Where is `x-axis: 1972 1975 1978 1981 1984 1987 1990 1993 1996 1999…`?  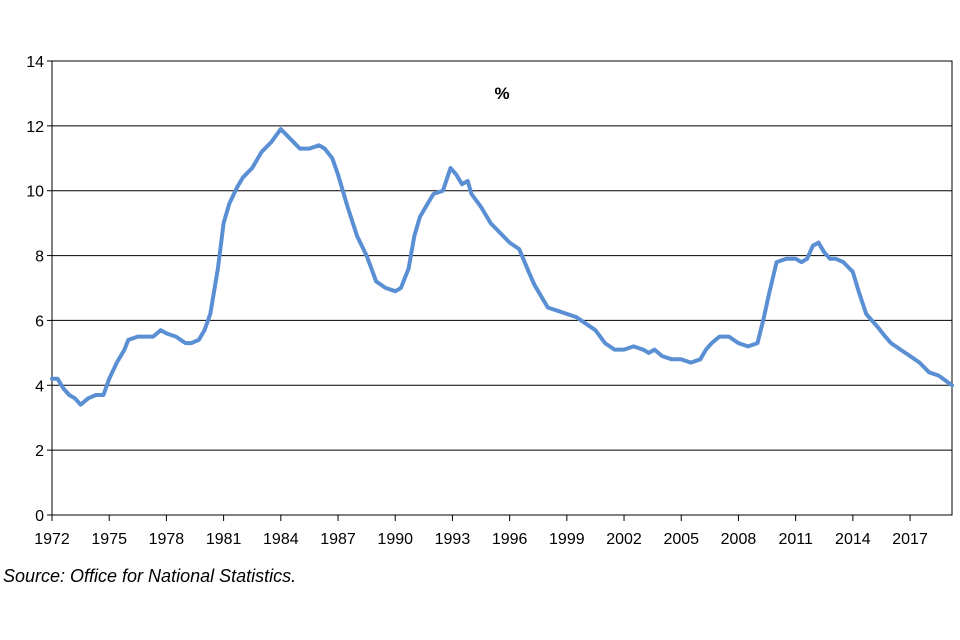 x-axis: 1972 1975 1978 1981 1984 1987 1990 1993 1996 1999… is located at coordinates (481, 531).